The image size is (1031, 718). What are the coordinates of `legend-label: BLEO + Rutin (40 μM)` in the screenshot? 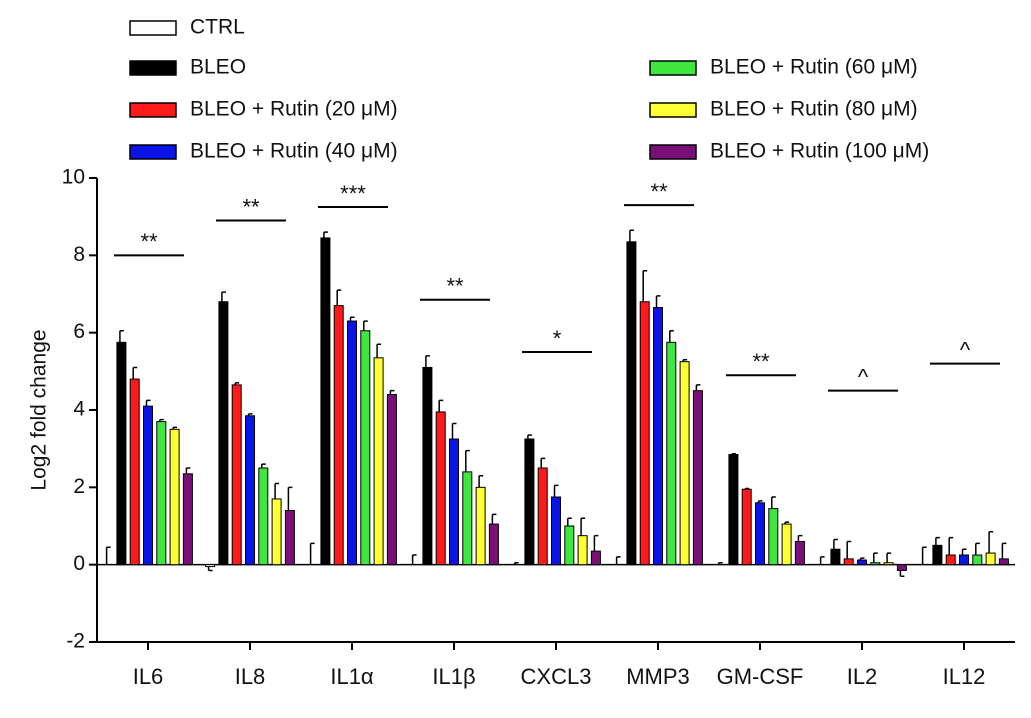 It's located at (294, 151).